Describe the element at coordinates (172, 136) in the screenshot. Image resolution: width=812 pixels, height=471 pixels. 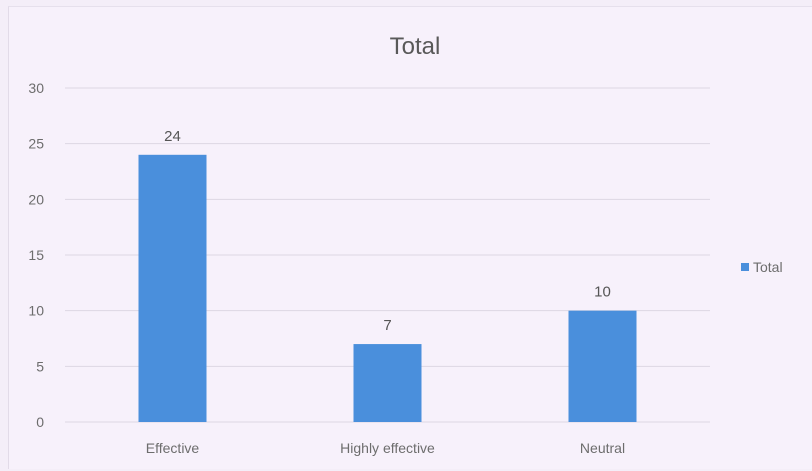
I see `data-label: 24` at that location.